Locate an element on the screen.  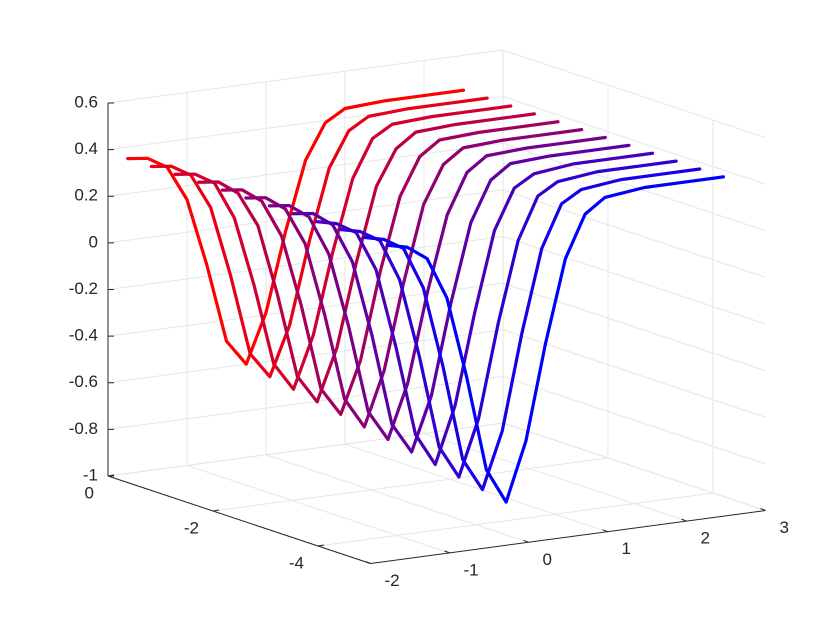
x-tick-label: 1 is located at coordinates (626, 548).